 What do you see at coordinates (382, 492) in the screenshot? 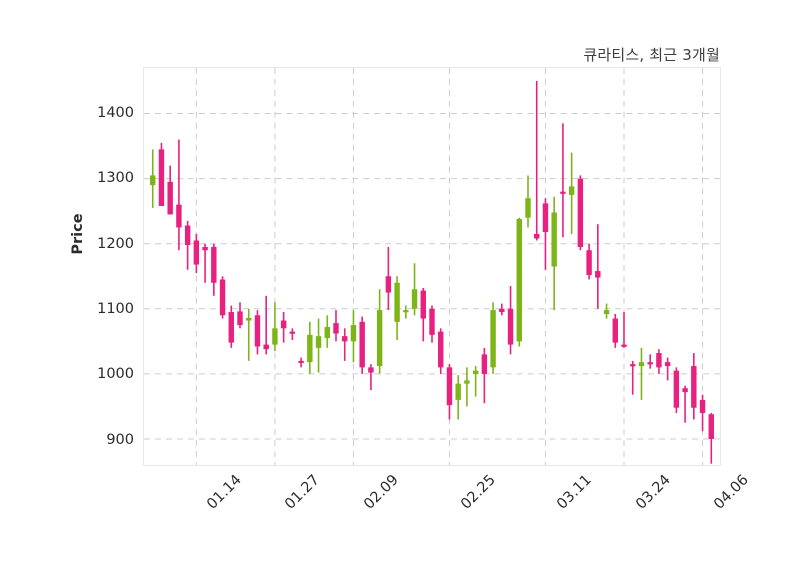
I see `x-axis-tick: 02.09` at bounding box center [382, 492].